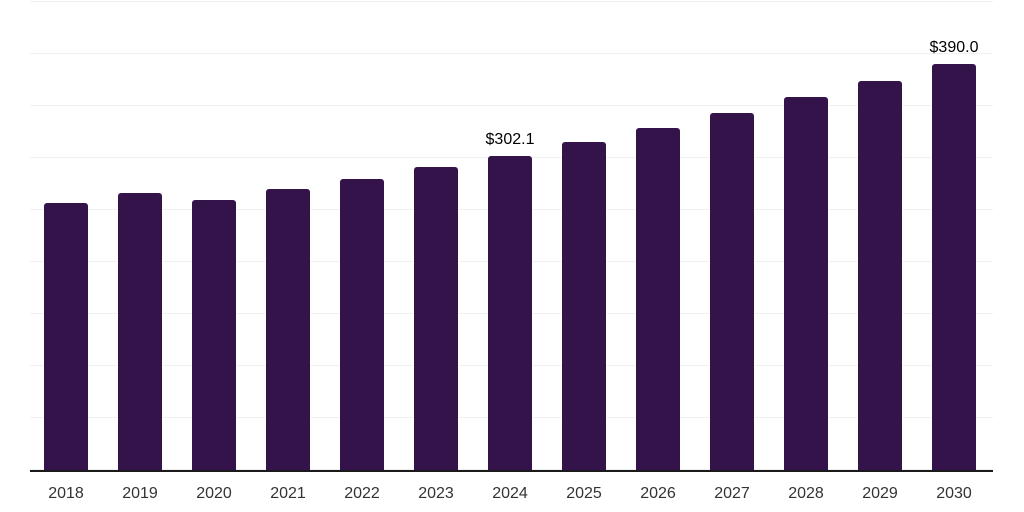 The height and width of the screenshot is (512, 1024). Describe the element at coordinates (140, 331) in the screenshot. I see `bar-2019` at that location.